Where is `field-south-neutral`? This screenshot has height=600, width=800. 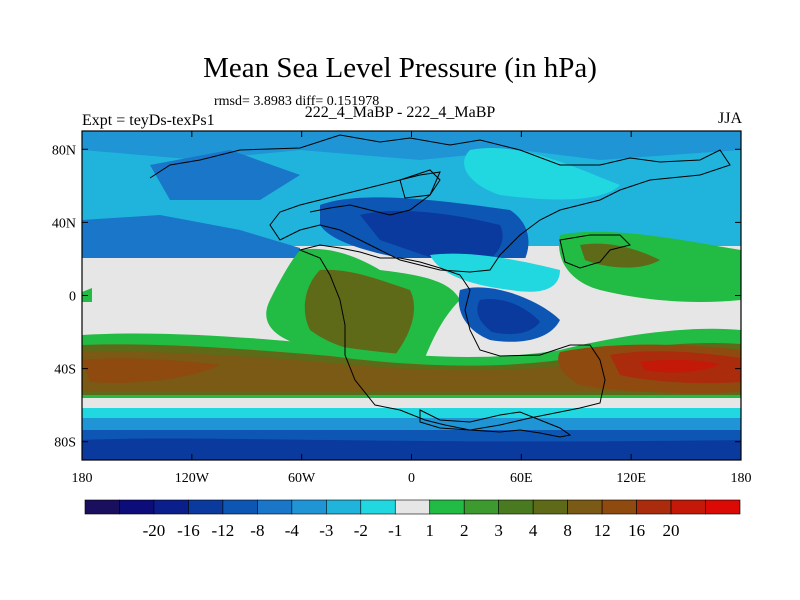 field-south-neutral is located at coordinates (411, 403).